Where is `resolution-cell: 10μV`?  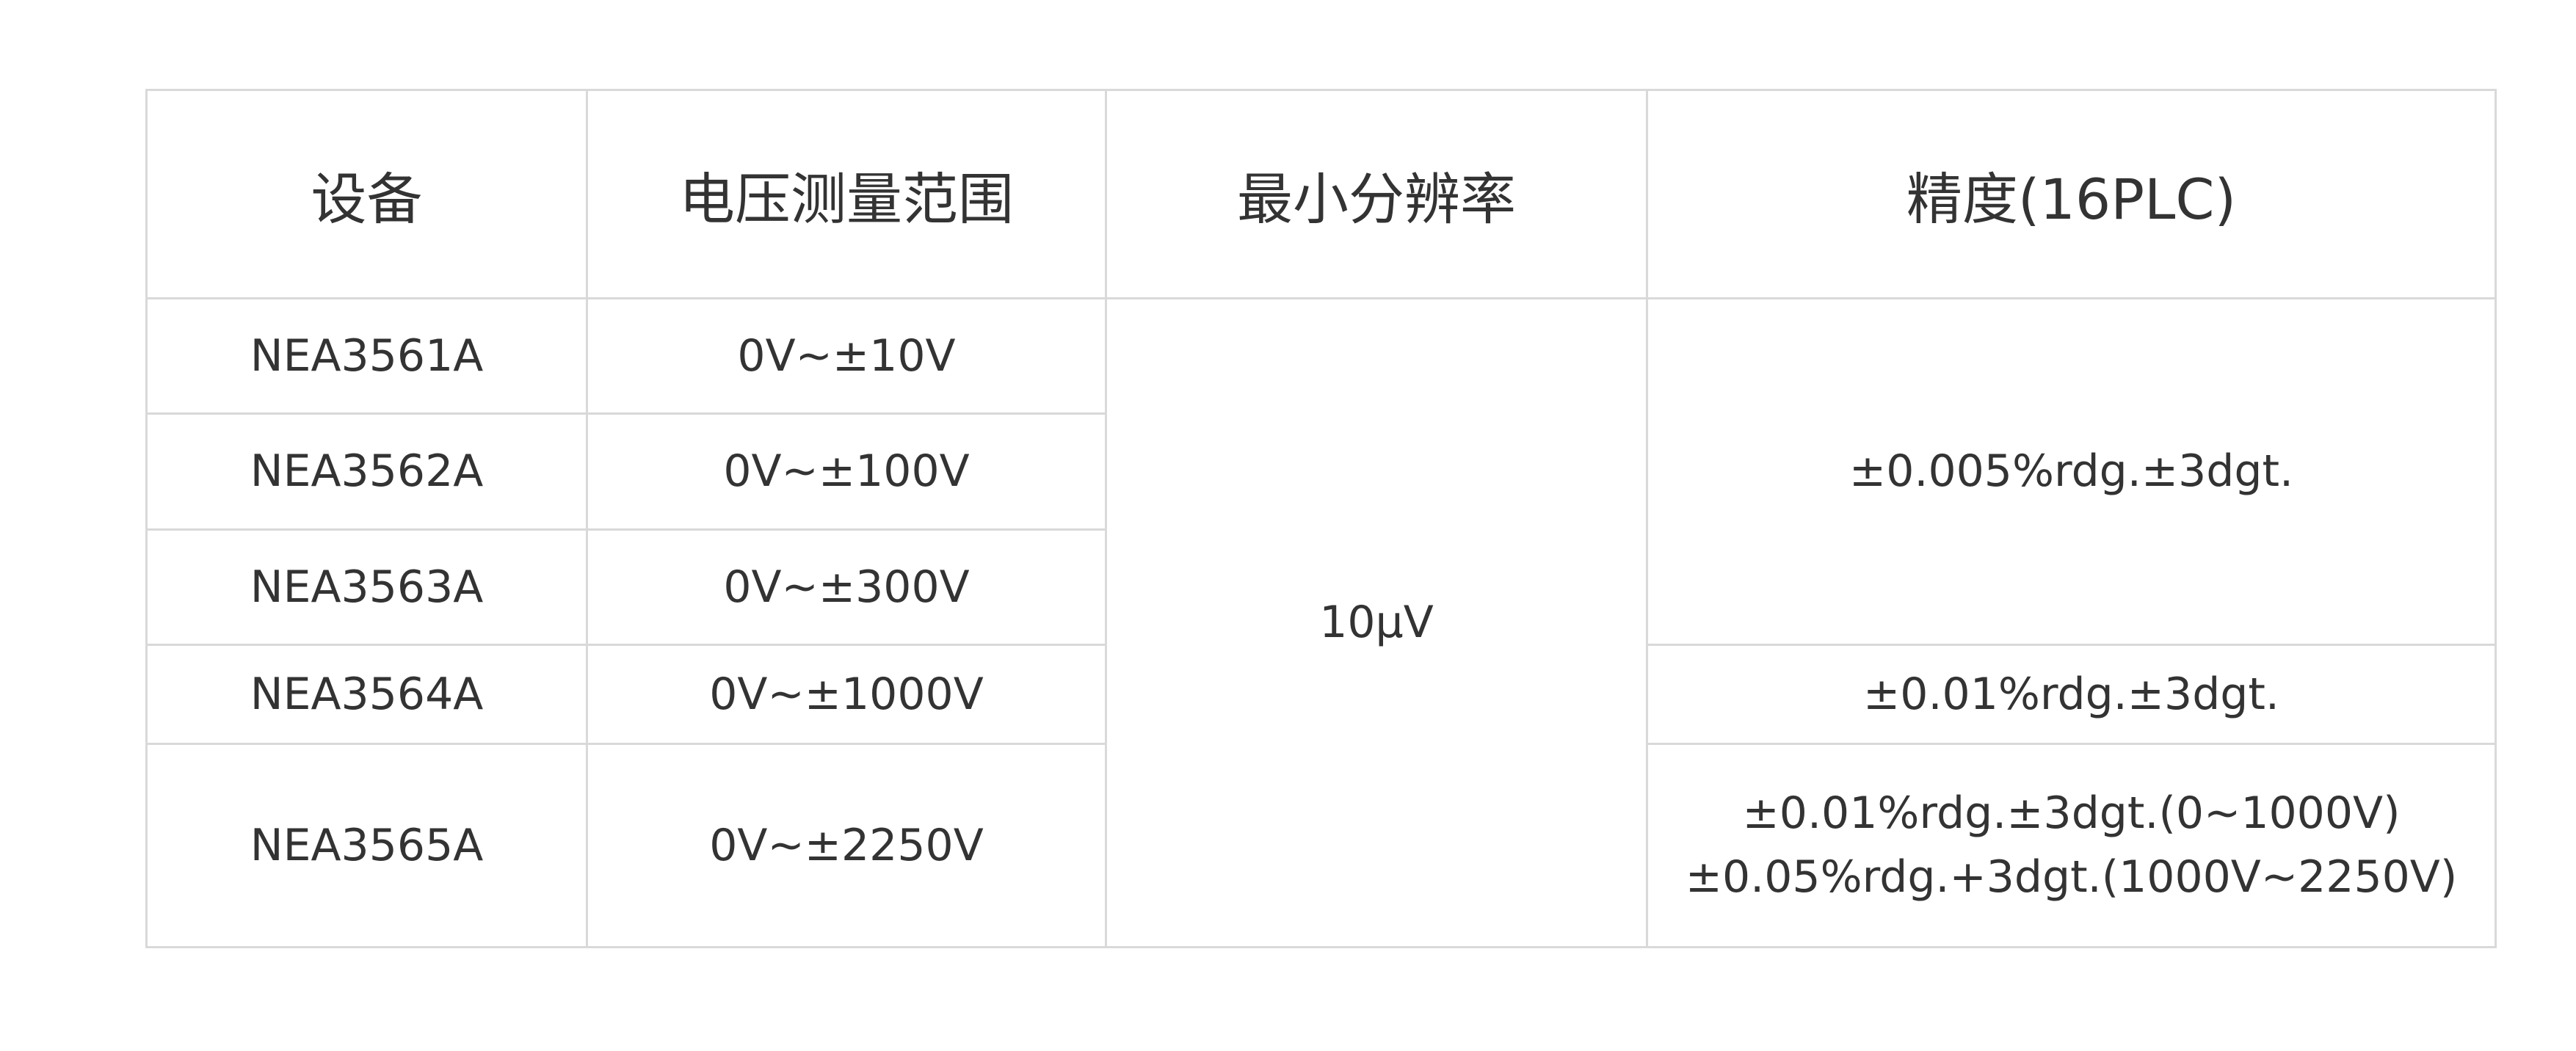 resolution-cell: 10μV is located at coordinates (1377, 622).